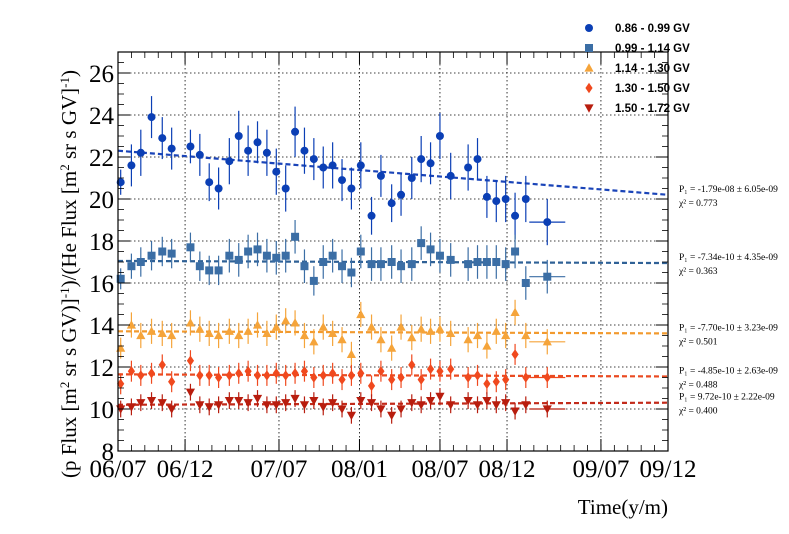  I want to click on fit-p1-label: P₁ = -7.34e-10 ± 4.35e-09, so click(728, 258).